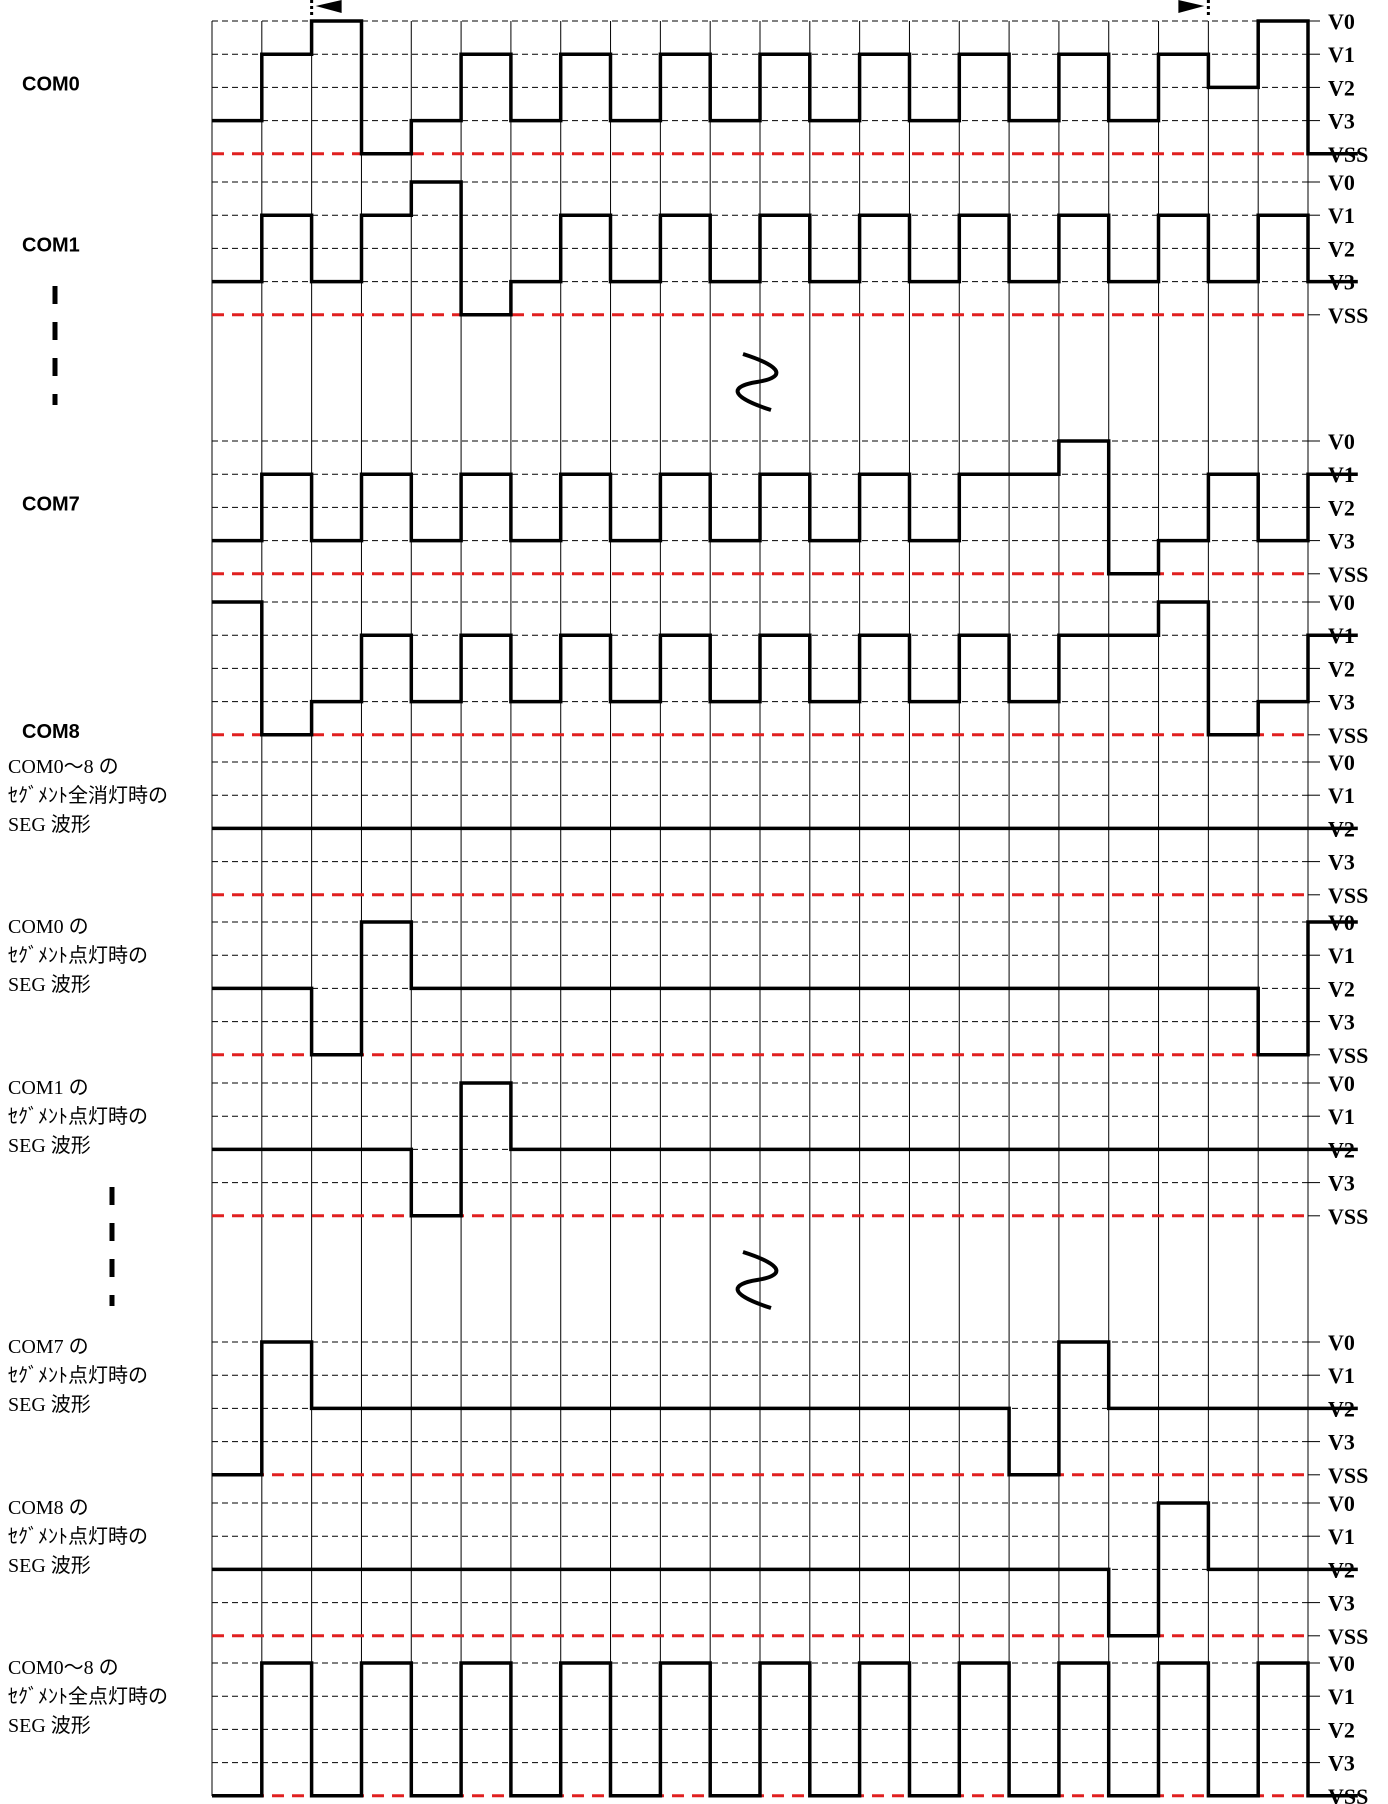 The width and height of the screenshot is (1388, 1804). Describe the element at coordinates (88, 1696) in the screenshot. I see `seg-label-line: ｾｸﾞﾒﾝﾄ全点灯時の` at that location.